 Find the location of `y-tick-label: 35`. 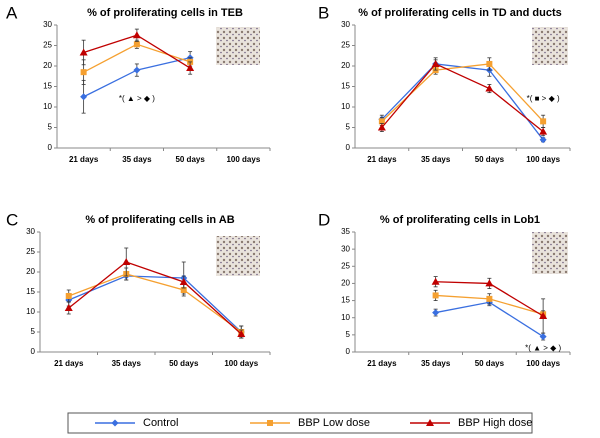

y-tick-label: 35 is located at coordinates (345, 231).